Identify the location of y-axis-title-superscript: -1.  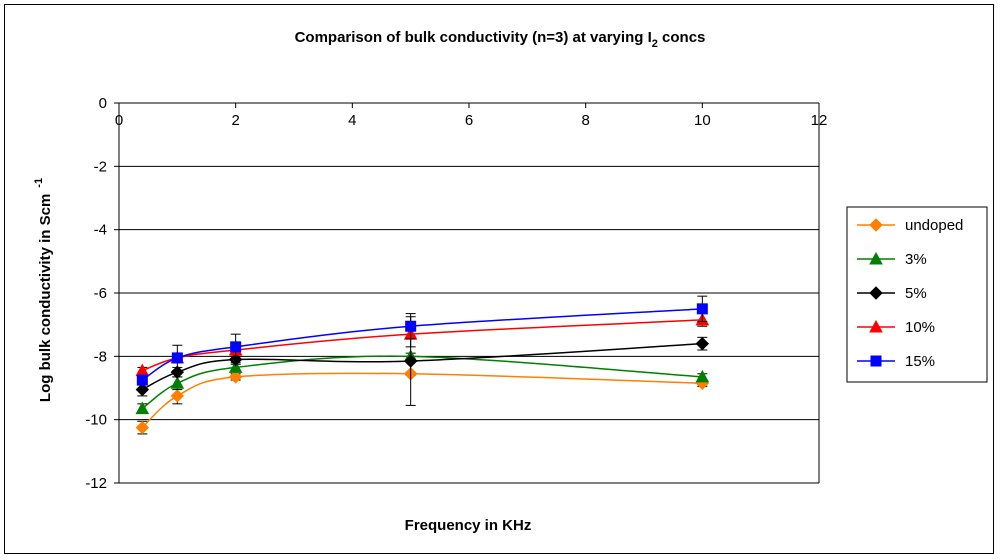
(39, 183).